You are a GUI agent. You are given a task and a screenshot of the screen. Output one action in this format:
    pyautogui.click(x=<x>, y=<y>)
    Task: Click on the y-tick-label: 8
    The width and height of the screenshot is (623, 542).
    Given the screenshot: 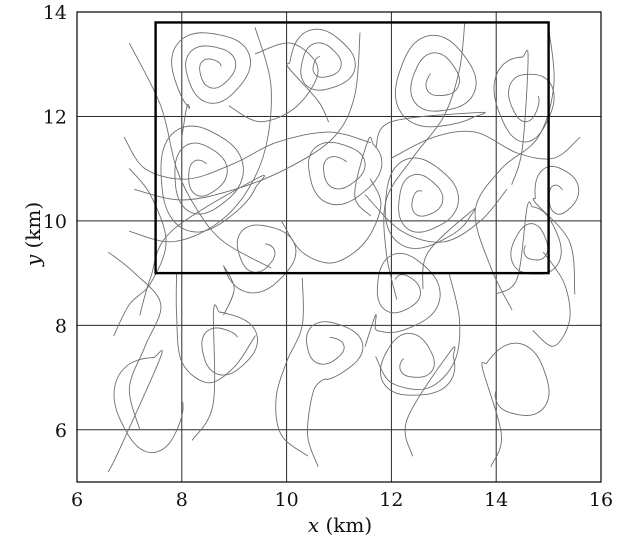 What is the action you would take?
    pyautogui.click(x=61, y=326)
    